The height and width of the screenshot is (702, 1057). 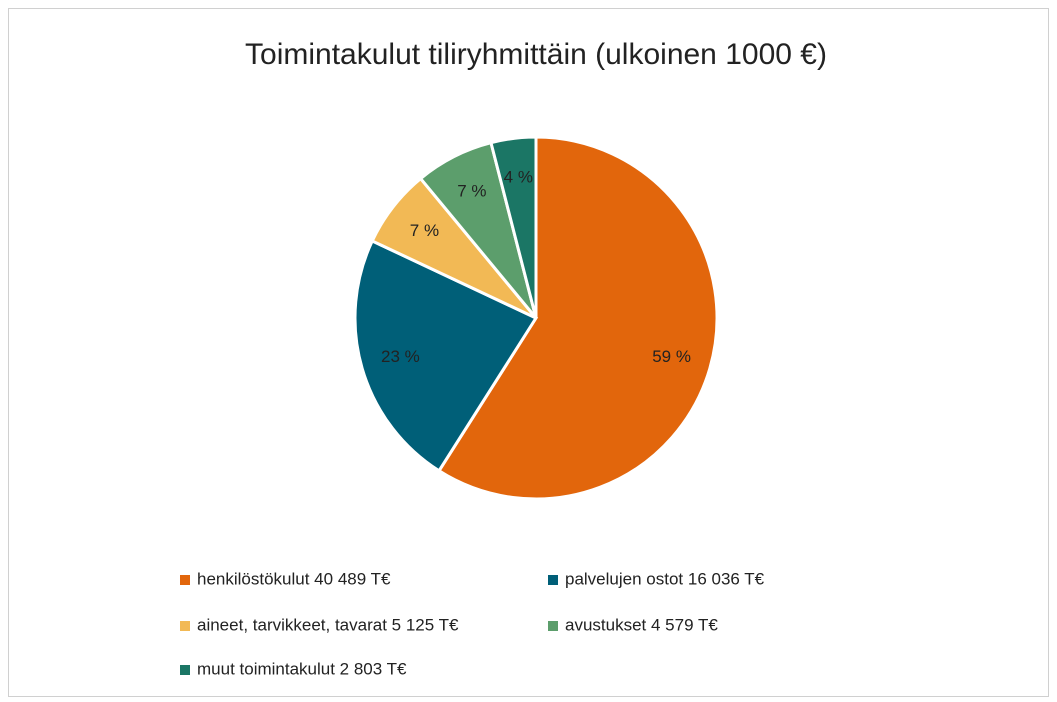 What do you see at coordinates (294, 578) in the screenshot?
I see `legend-label: henkilöstökulut 40 489 T€` at bounding box center [294, 578].